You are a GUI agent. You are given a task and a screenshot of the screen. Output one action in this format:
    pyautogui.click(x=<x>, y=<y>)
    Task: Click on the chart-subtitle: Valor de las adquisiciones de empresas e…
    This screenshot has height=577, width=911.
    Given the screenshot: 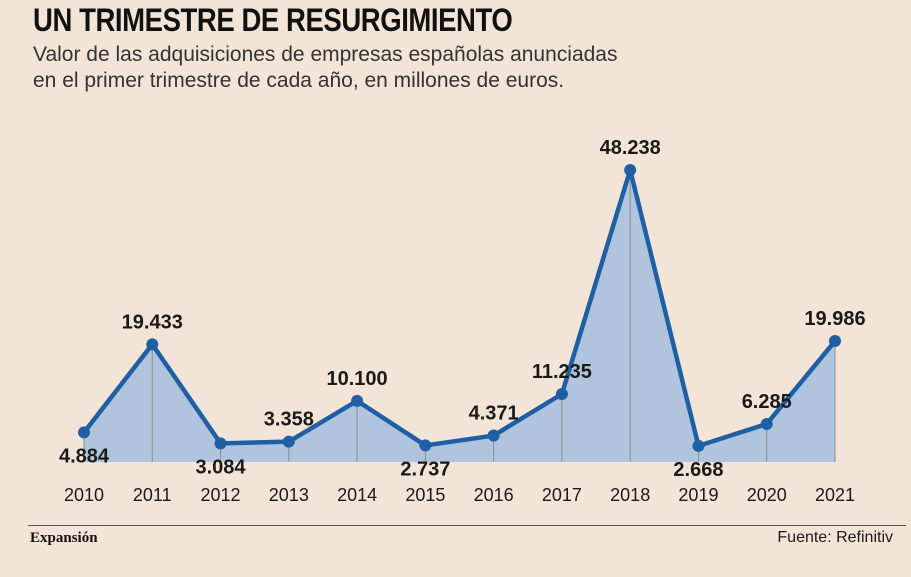 What is the action you would take?
    pyautogui.click(x=393, y=68)
    